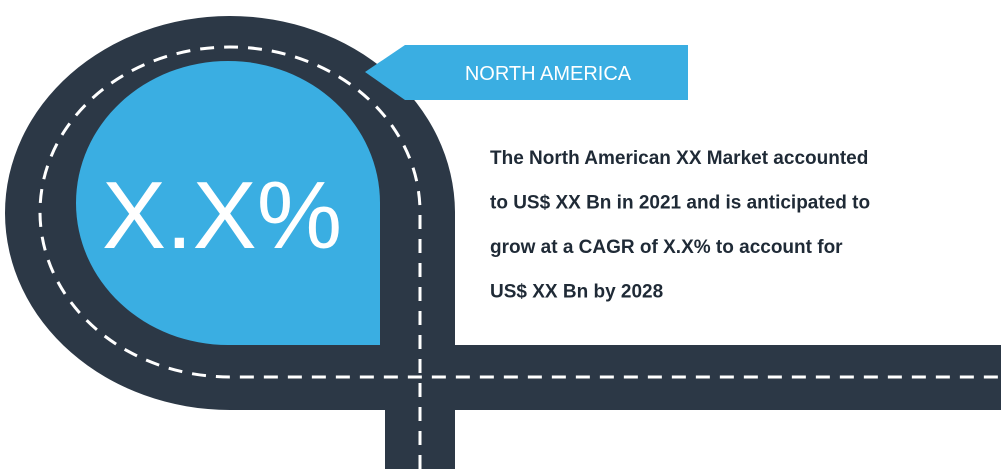 This screenshot has height=469, width=1001. I want to click on description-line: The North American XX Market accounted, so click(679, 158).